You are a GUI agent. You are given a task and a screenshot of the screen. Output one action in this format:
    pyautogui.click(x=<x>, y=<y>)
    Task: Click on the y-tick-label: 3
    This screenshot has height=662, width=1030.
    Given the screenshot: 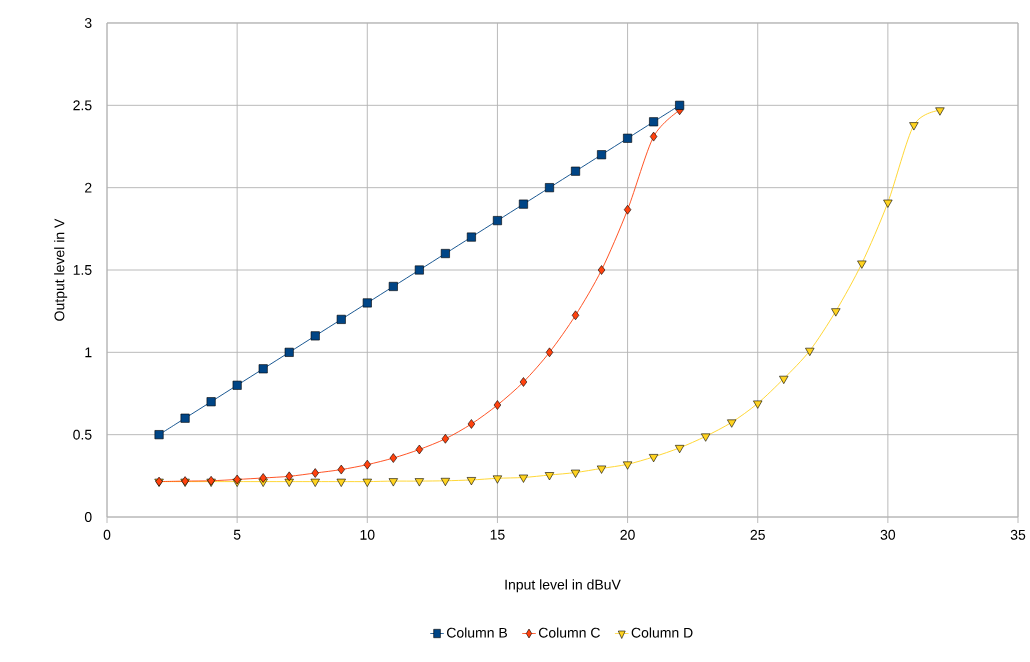 What is the action you would take?
    pyautogui.click(x=88, y=23)
    